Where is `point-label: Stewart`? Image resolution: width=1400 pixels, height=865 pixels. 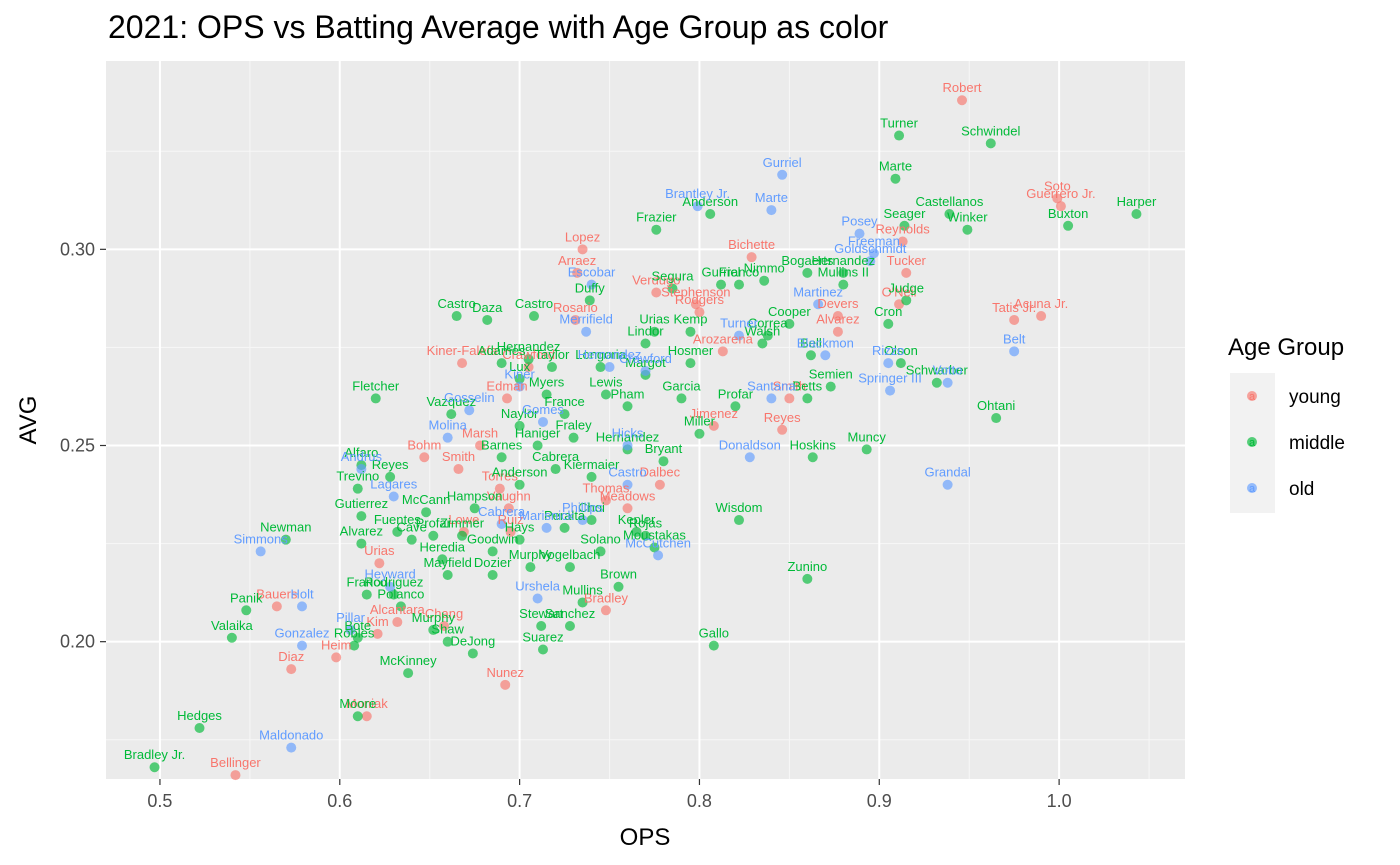 point-label: Stewart is located at coordinates (541, 613).